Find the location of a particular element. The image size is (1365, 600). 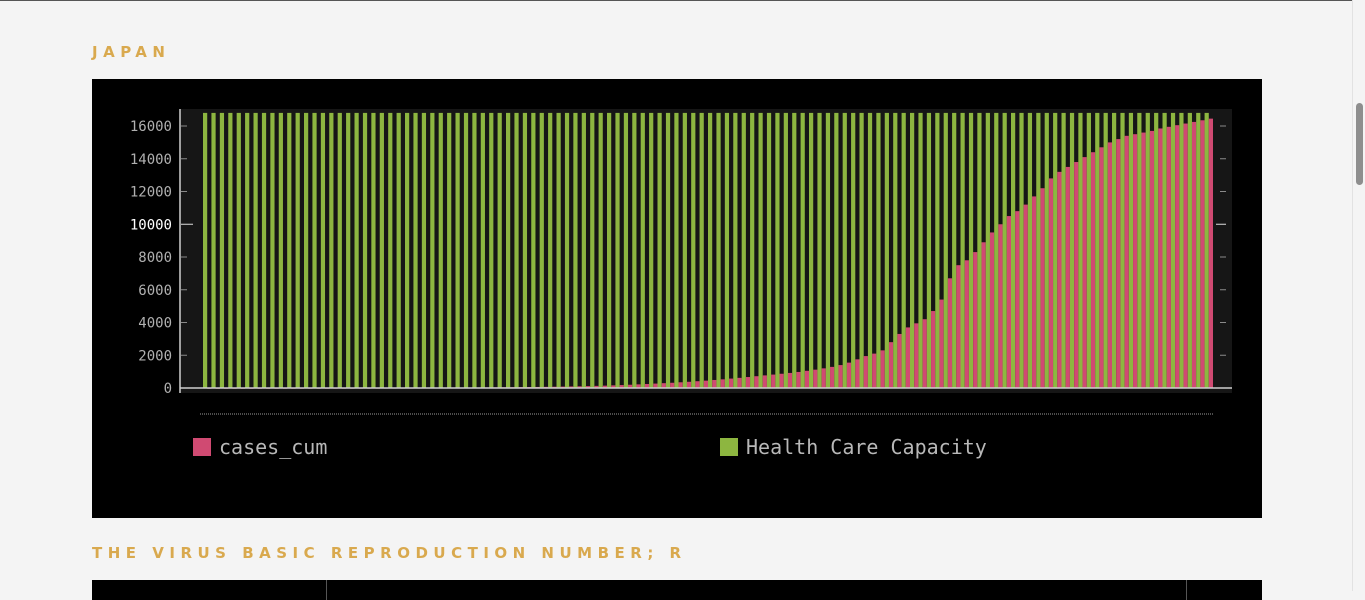

legend-item-cases-cum: cases_cum is located at coordinates (260, 447).